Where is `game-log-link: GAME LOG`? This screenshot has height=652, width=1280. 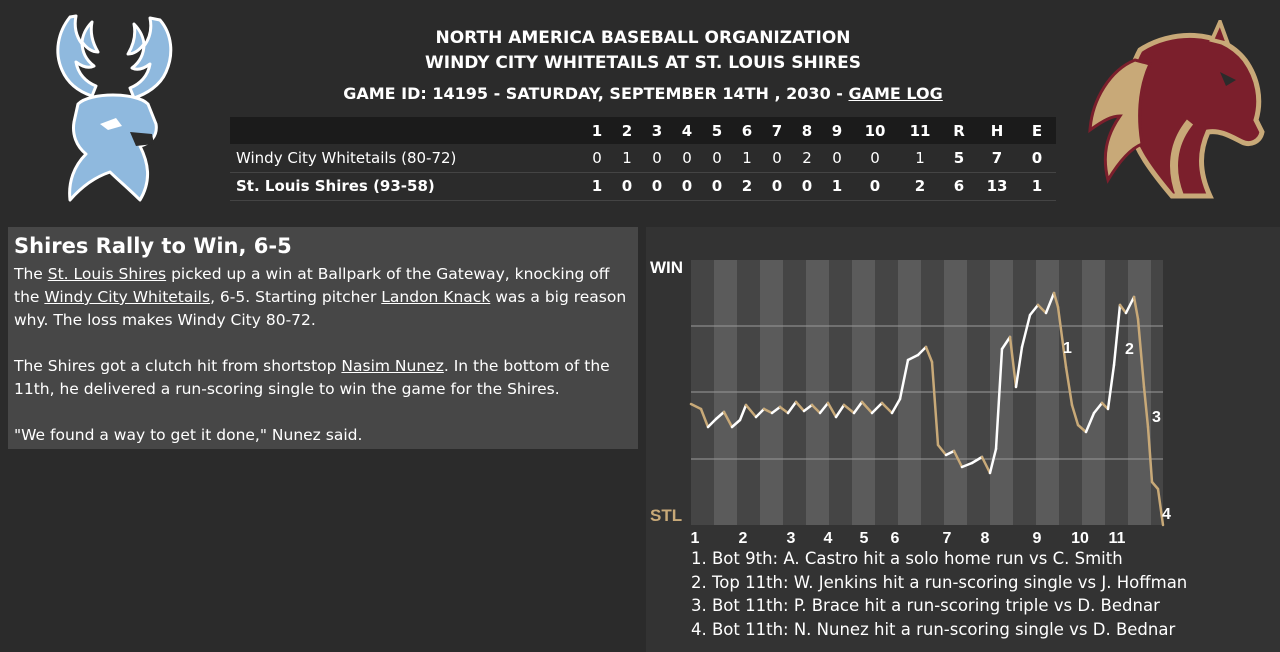 game-log-link: GAME LOG is located at coordinates (895, 93).